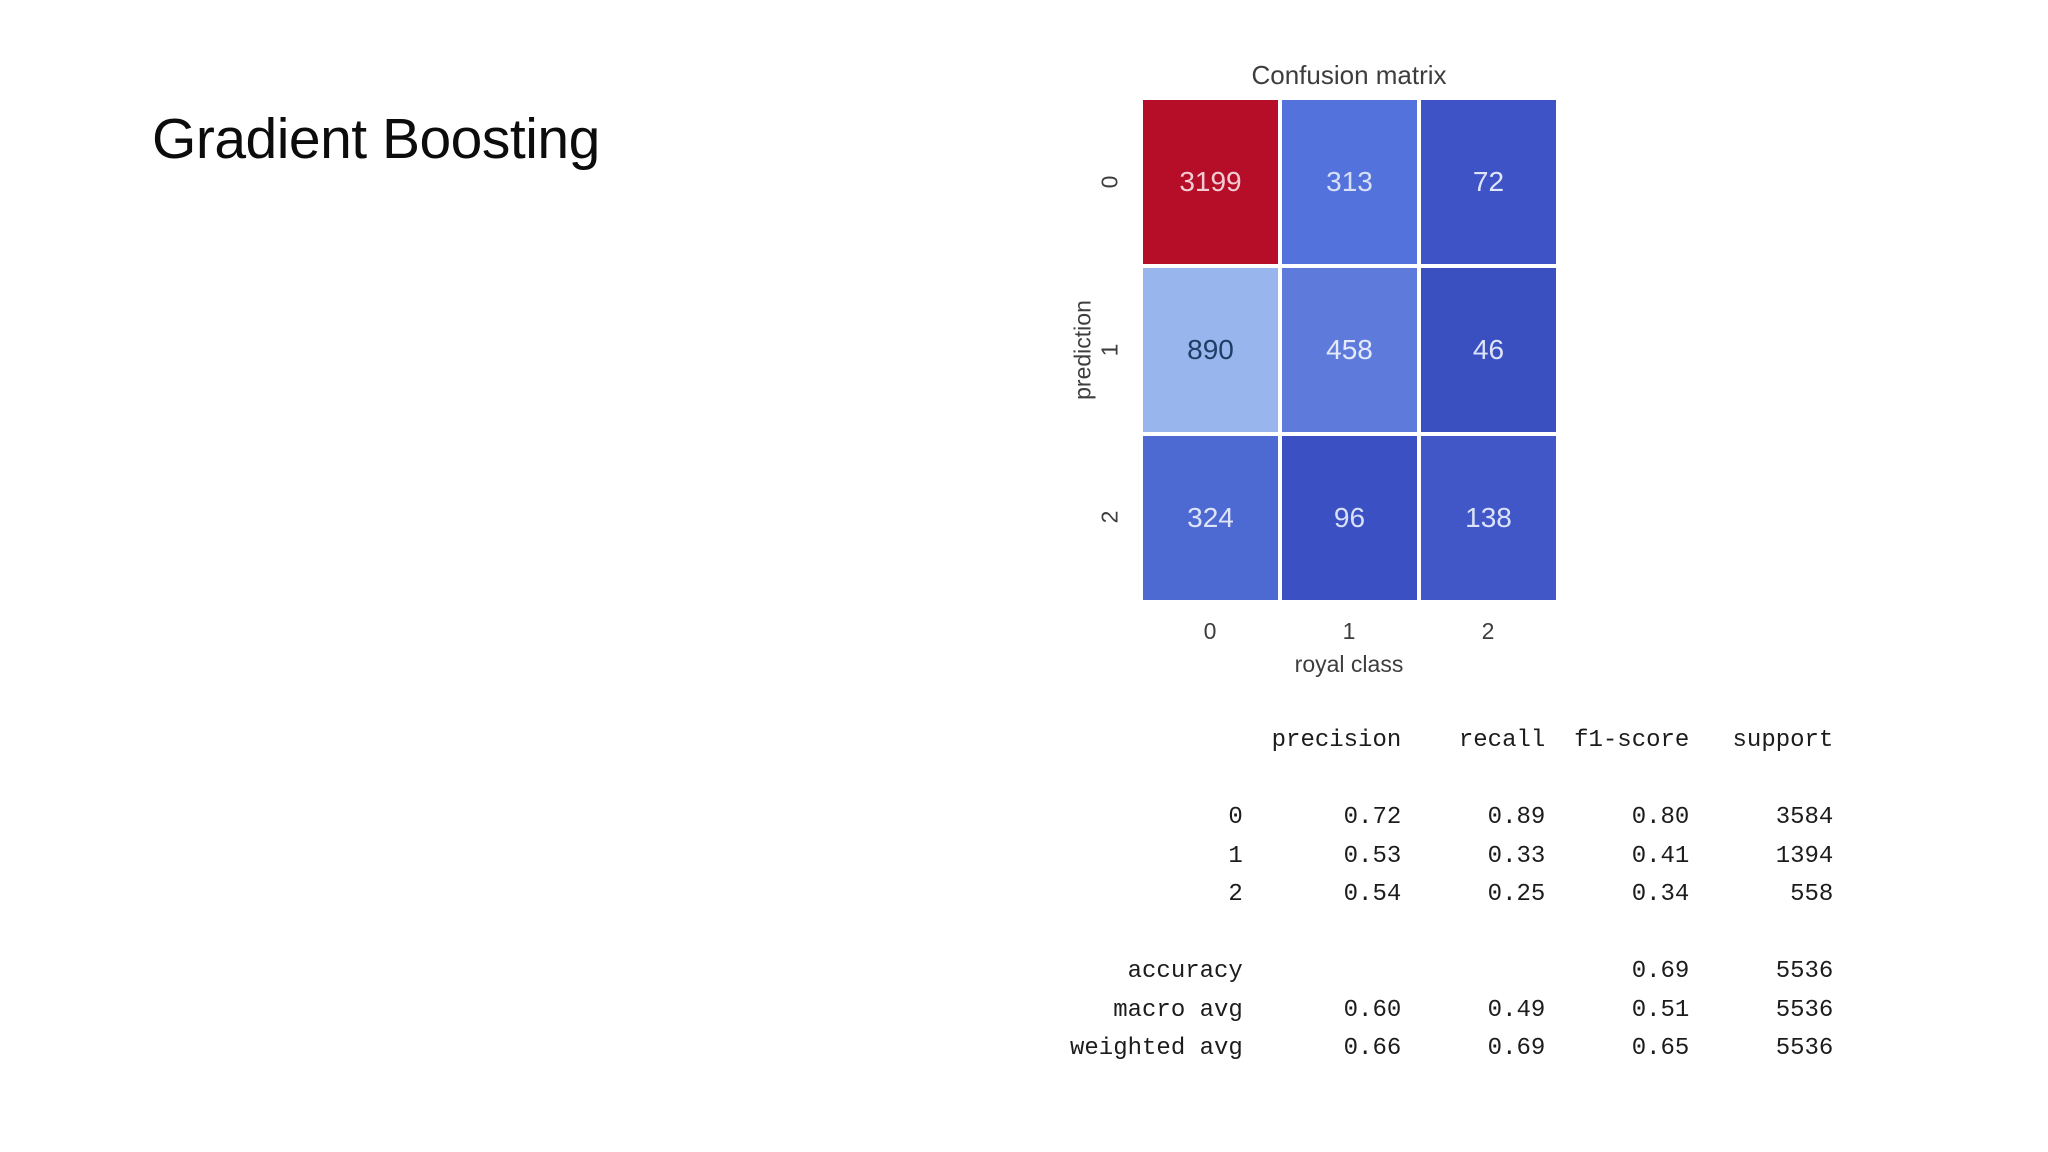 This screenshot has height=1152, width=2048. What do you see at coordinates (1109, 182) in the screenshot?
I see `y-tick-label-0: 0` at bounding box center [1109, 182].